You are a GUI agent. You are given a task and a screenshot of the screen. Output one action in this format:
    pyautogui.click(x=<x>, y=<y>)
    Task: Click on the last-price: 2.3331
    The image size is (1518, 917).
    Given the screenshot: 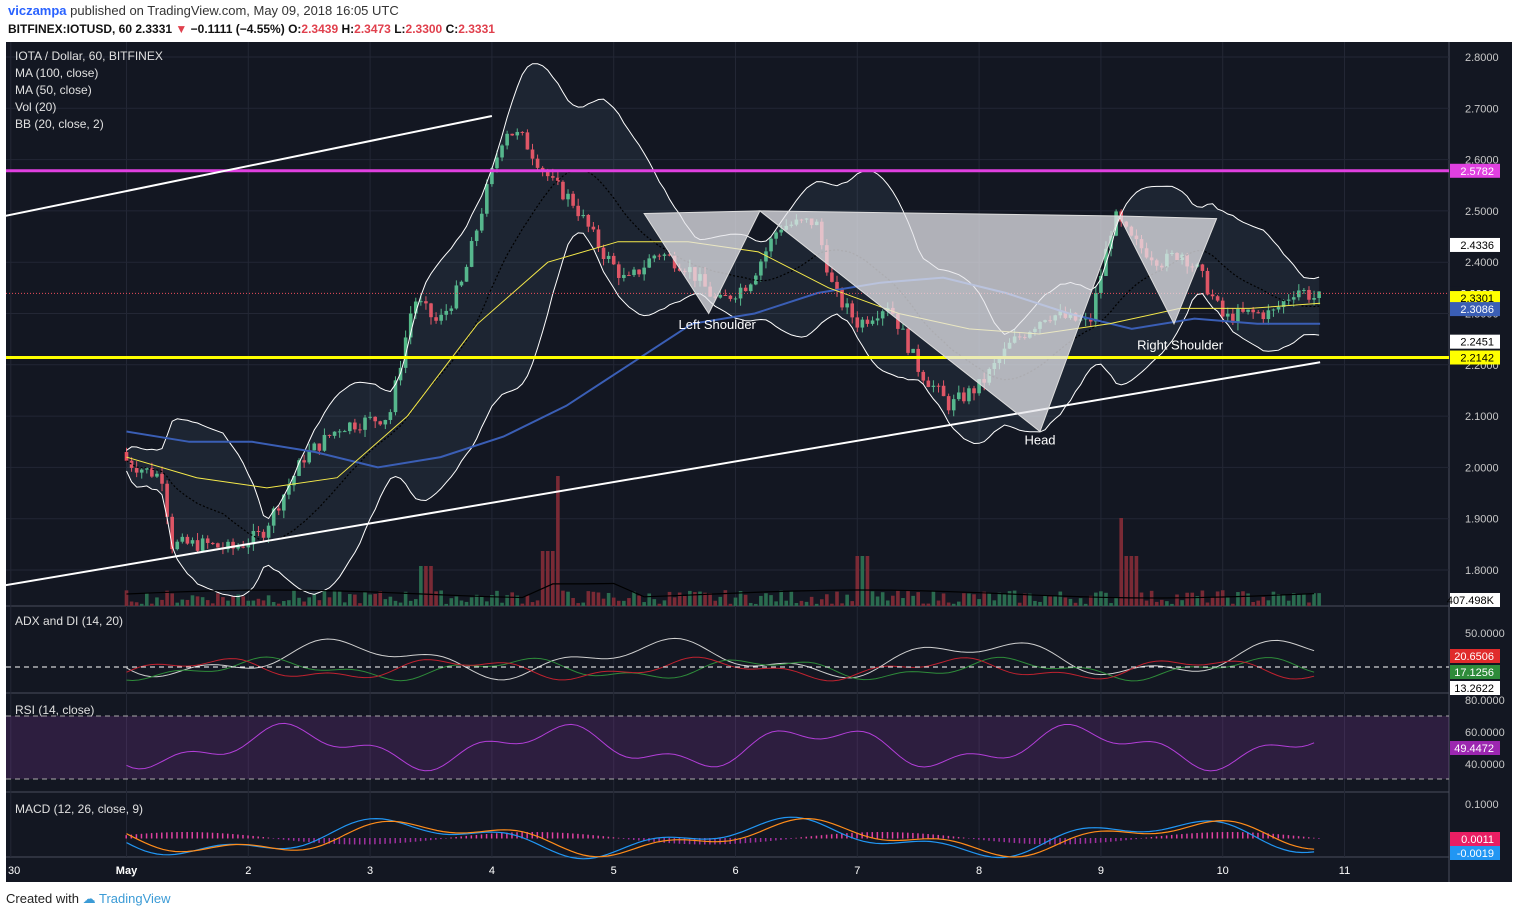 What is the action you would take?
    pyautogui.click(x=154, y=29)
    